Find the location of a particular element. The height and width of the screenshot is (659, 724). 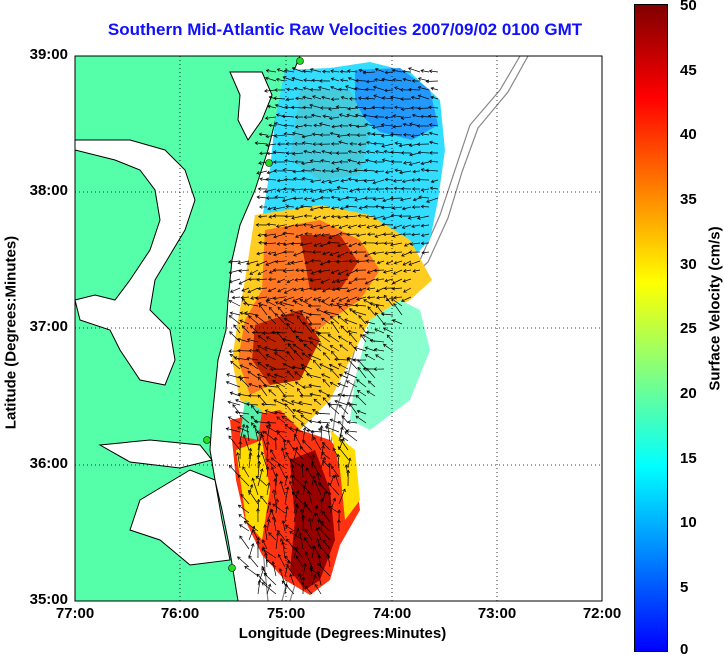

colorbar-tick-label: 45 is located at coordinates (688, 70).